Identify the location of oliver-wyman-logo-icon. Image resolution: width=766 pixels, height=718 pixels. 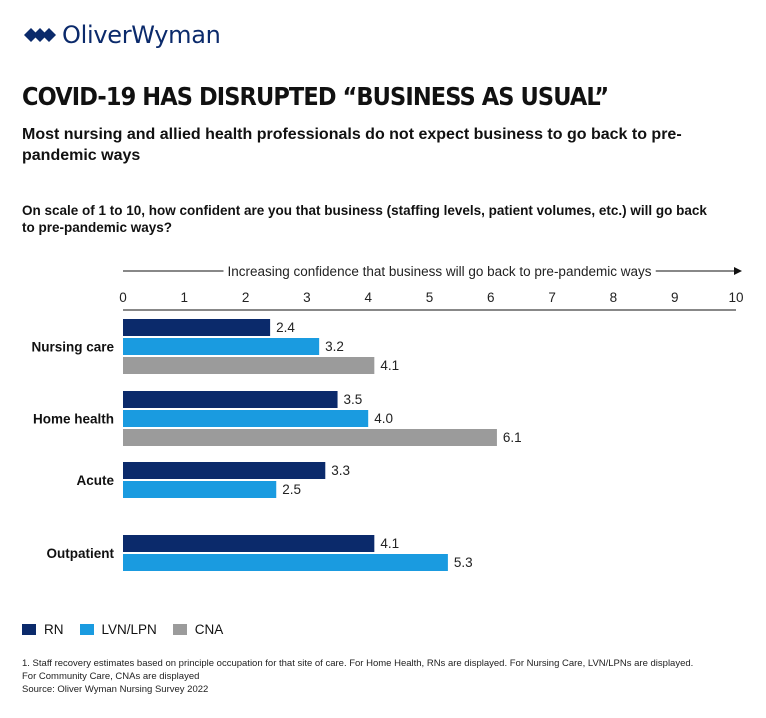
(40, 35).